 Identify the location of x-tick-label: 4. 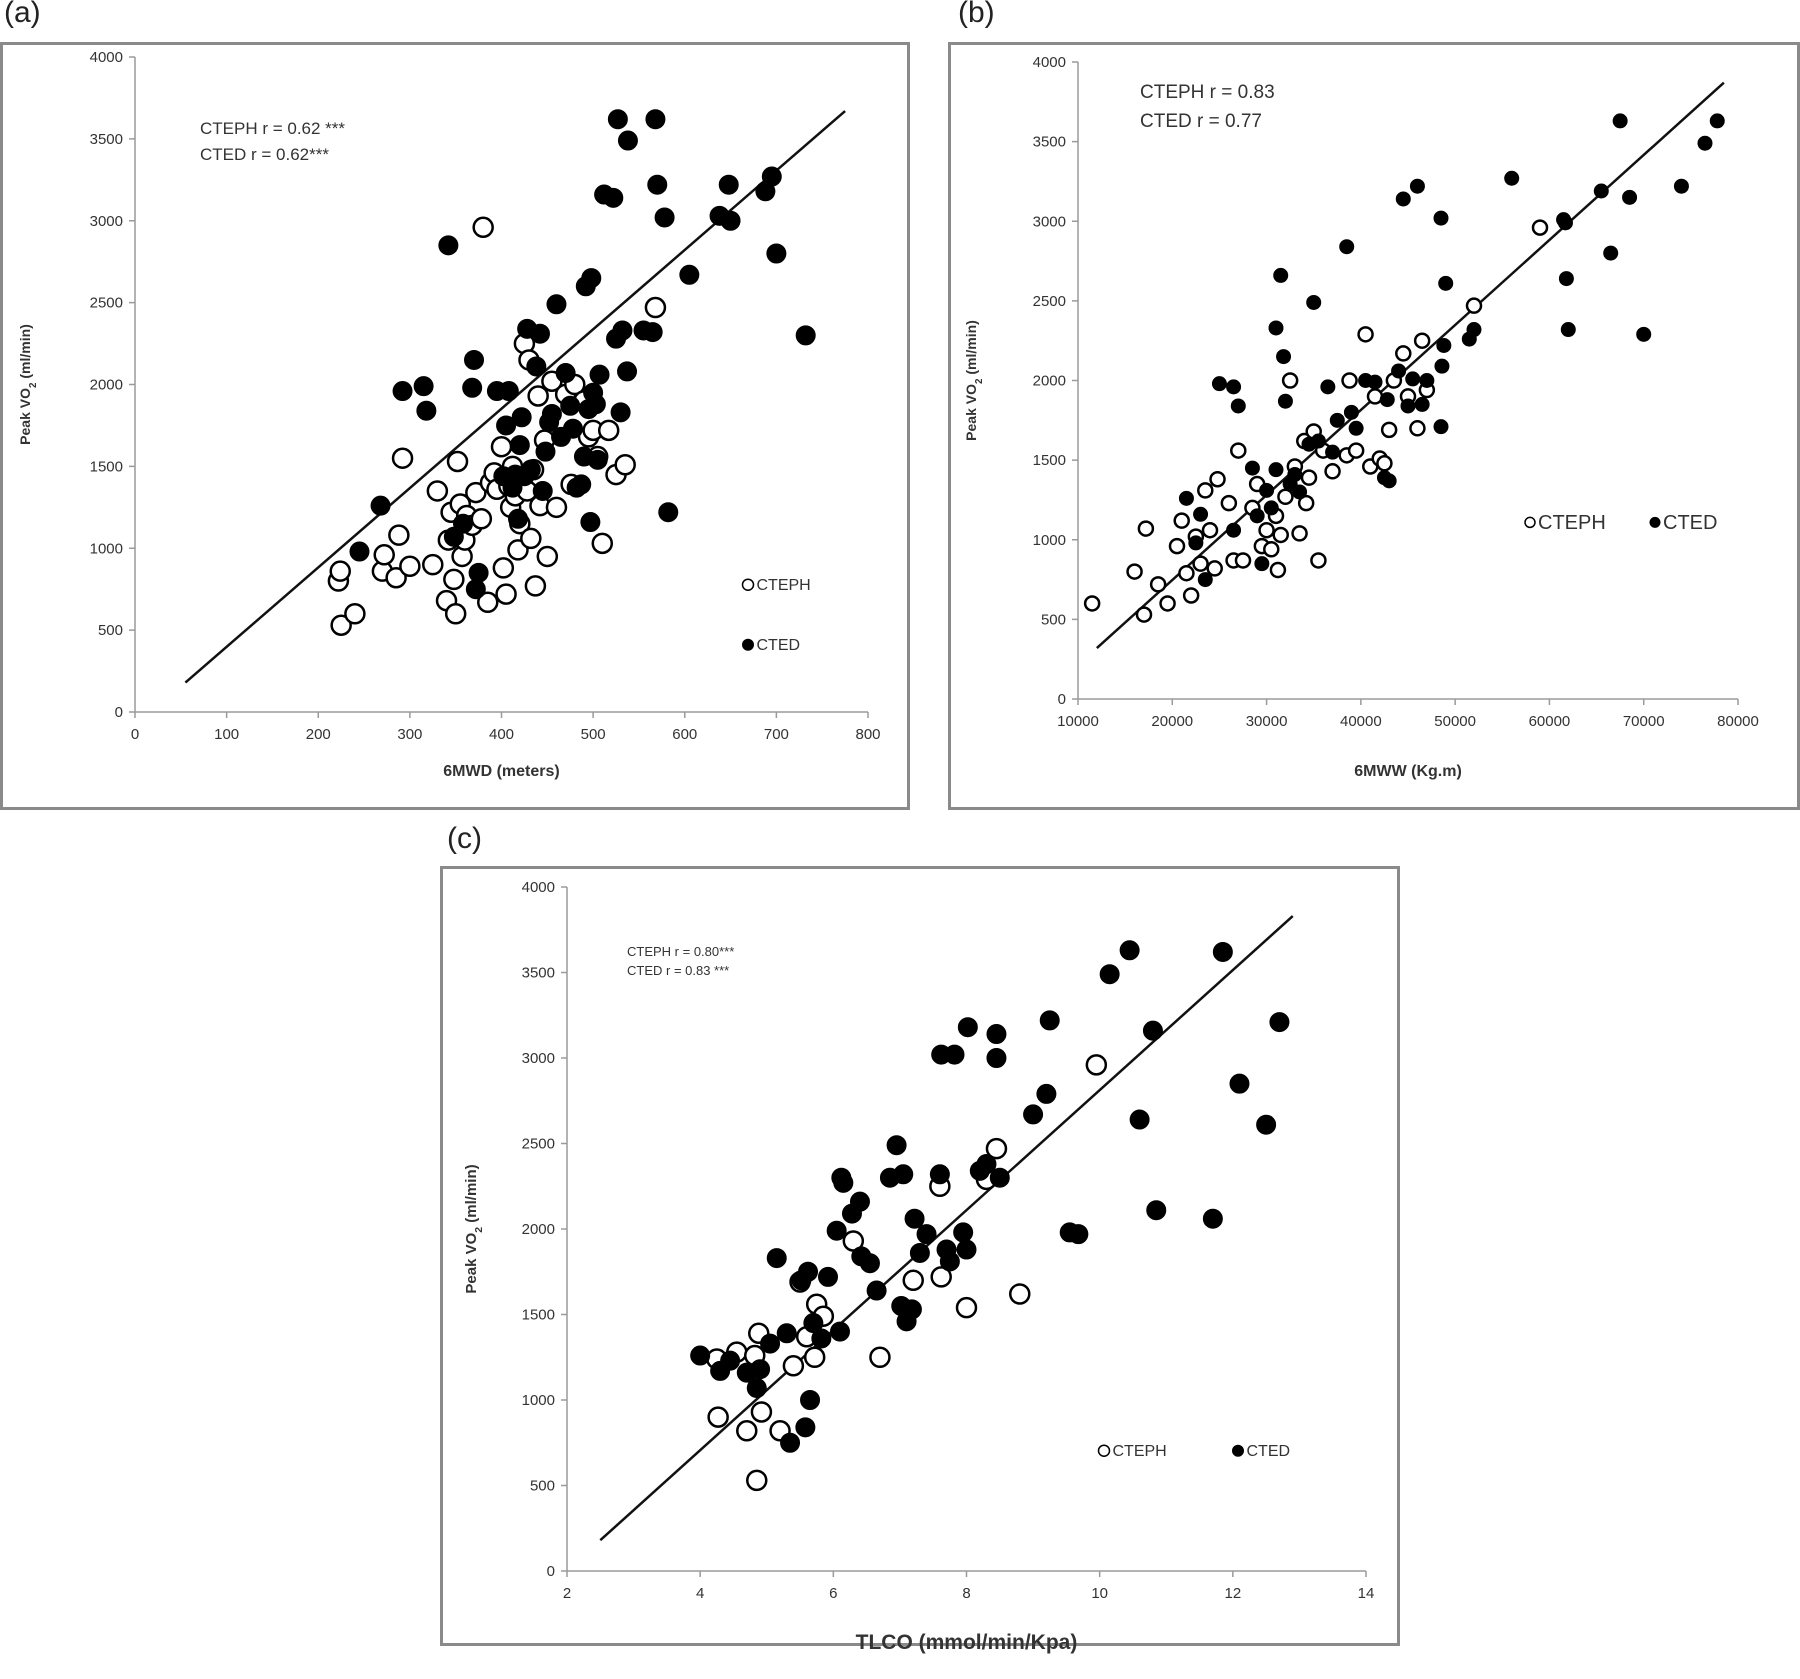
(700, 1593).